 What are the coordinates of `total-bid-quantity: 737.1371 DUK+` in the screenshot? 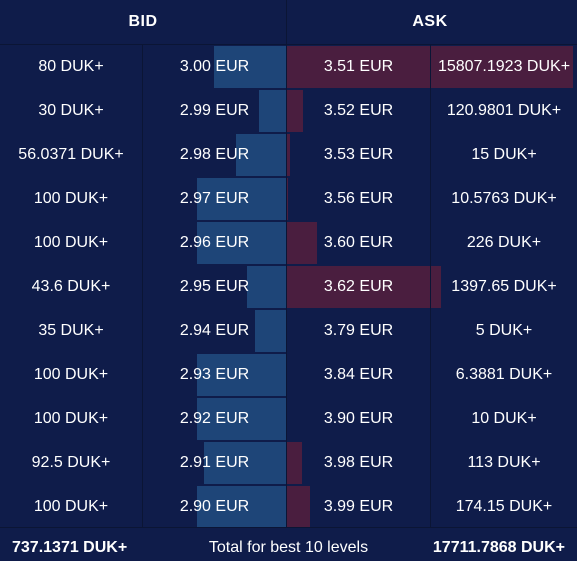 It's located at (70, 547).